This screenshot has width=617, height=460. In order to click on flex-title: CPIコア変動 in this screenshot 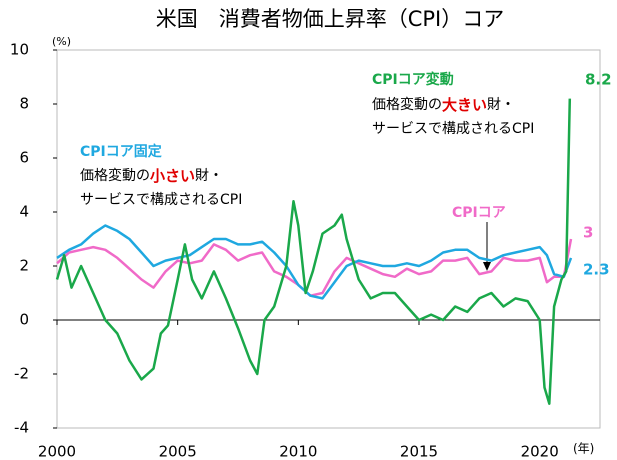, I will do `click(413, 79)`.